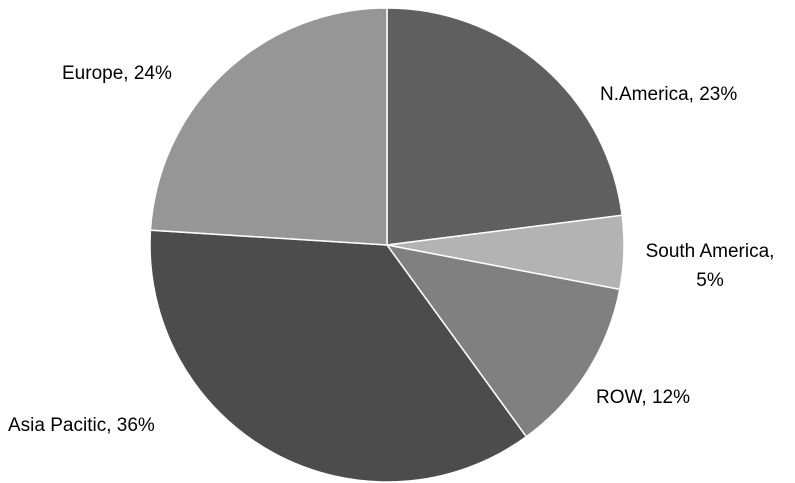  Describe the element at coordinates (710, 266) in the screenshot. I see `pie-label-south-america: South America, 5%` at that location.